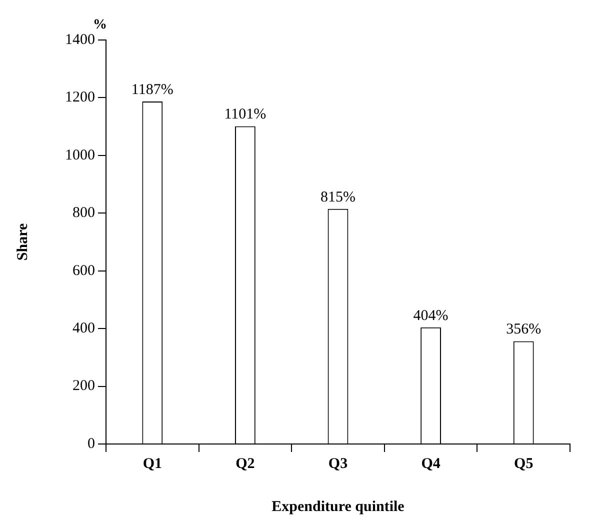  I want to click on y-axis-title: Share, so click(22, 242).